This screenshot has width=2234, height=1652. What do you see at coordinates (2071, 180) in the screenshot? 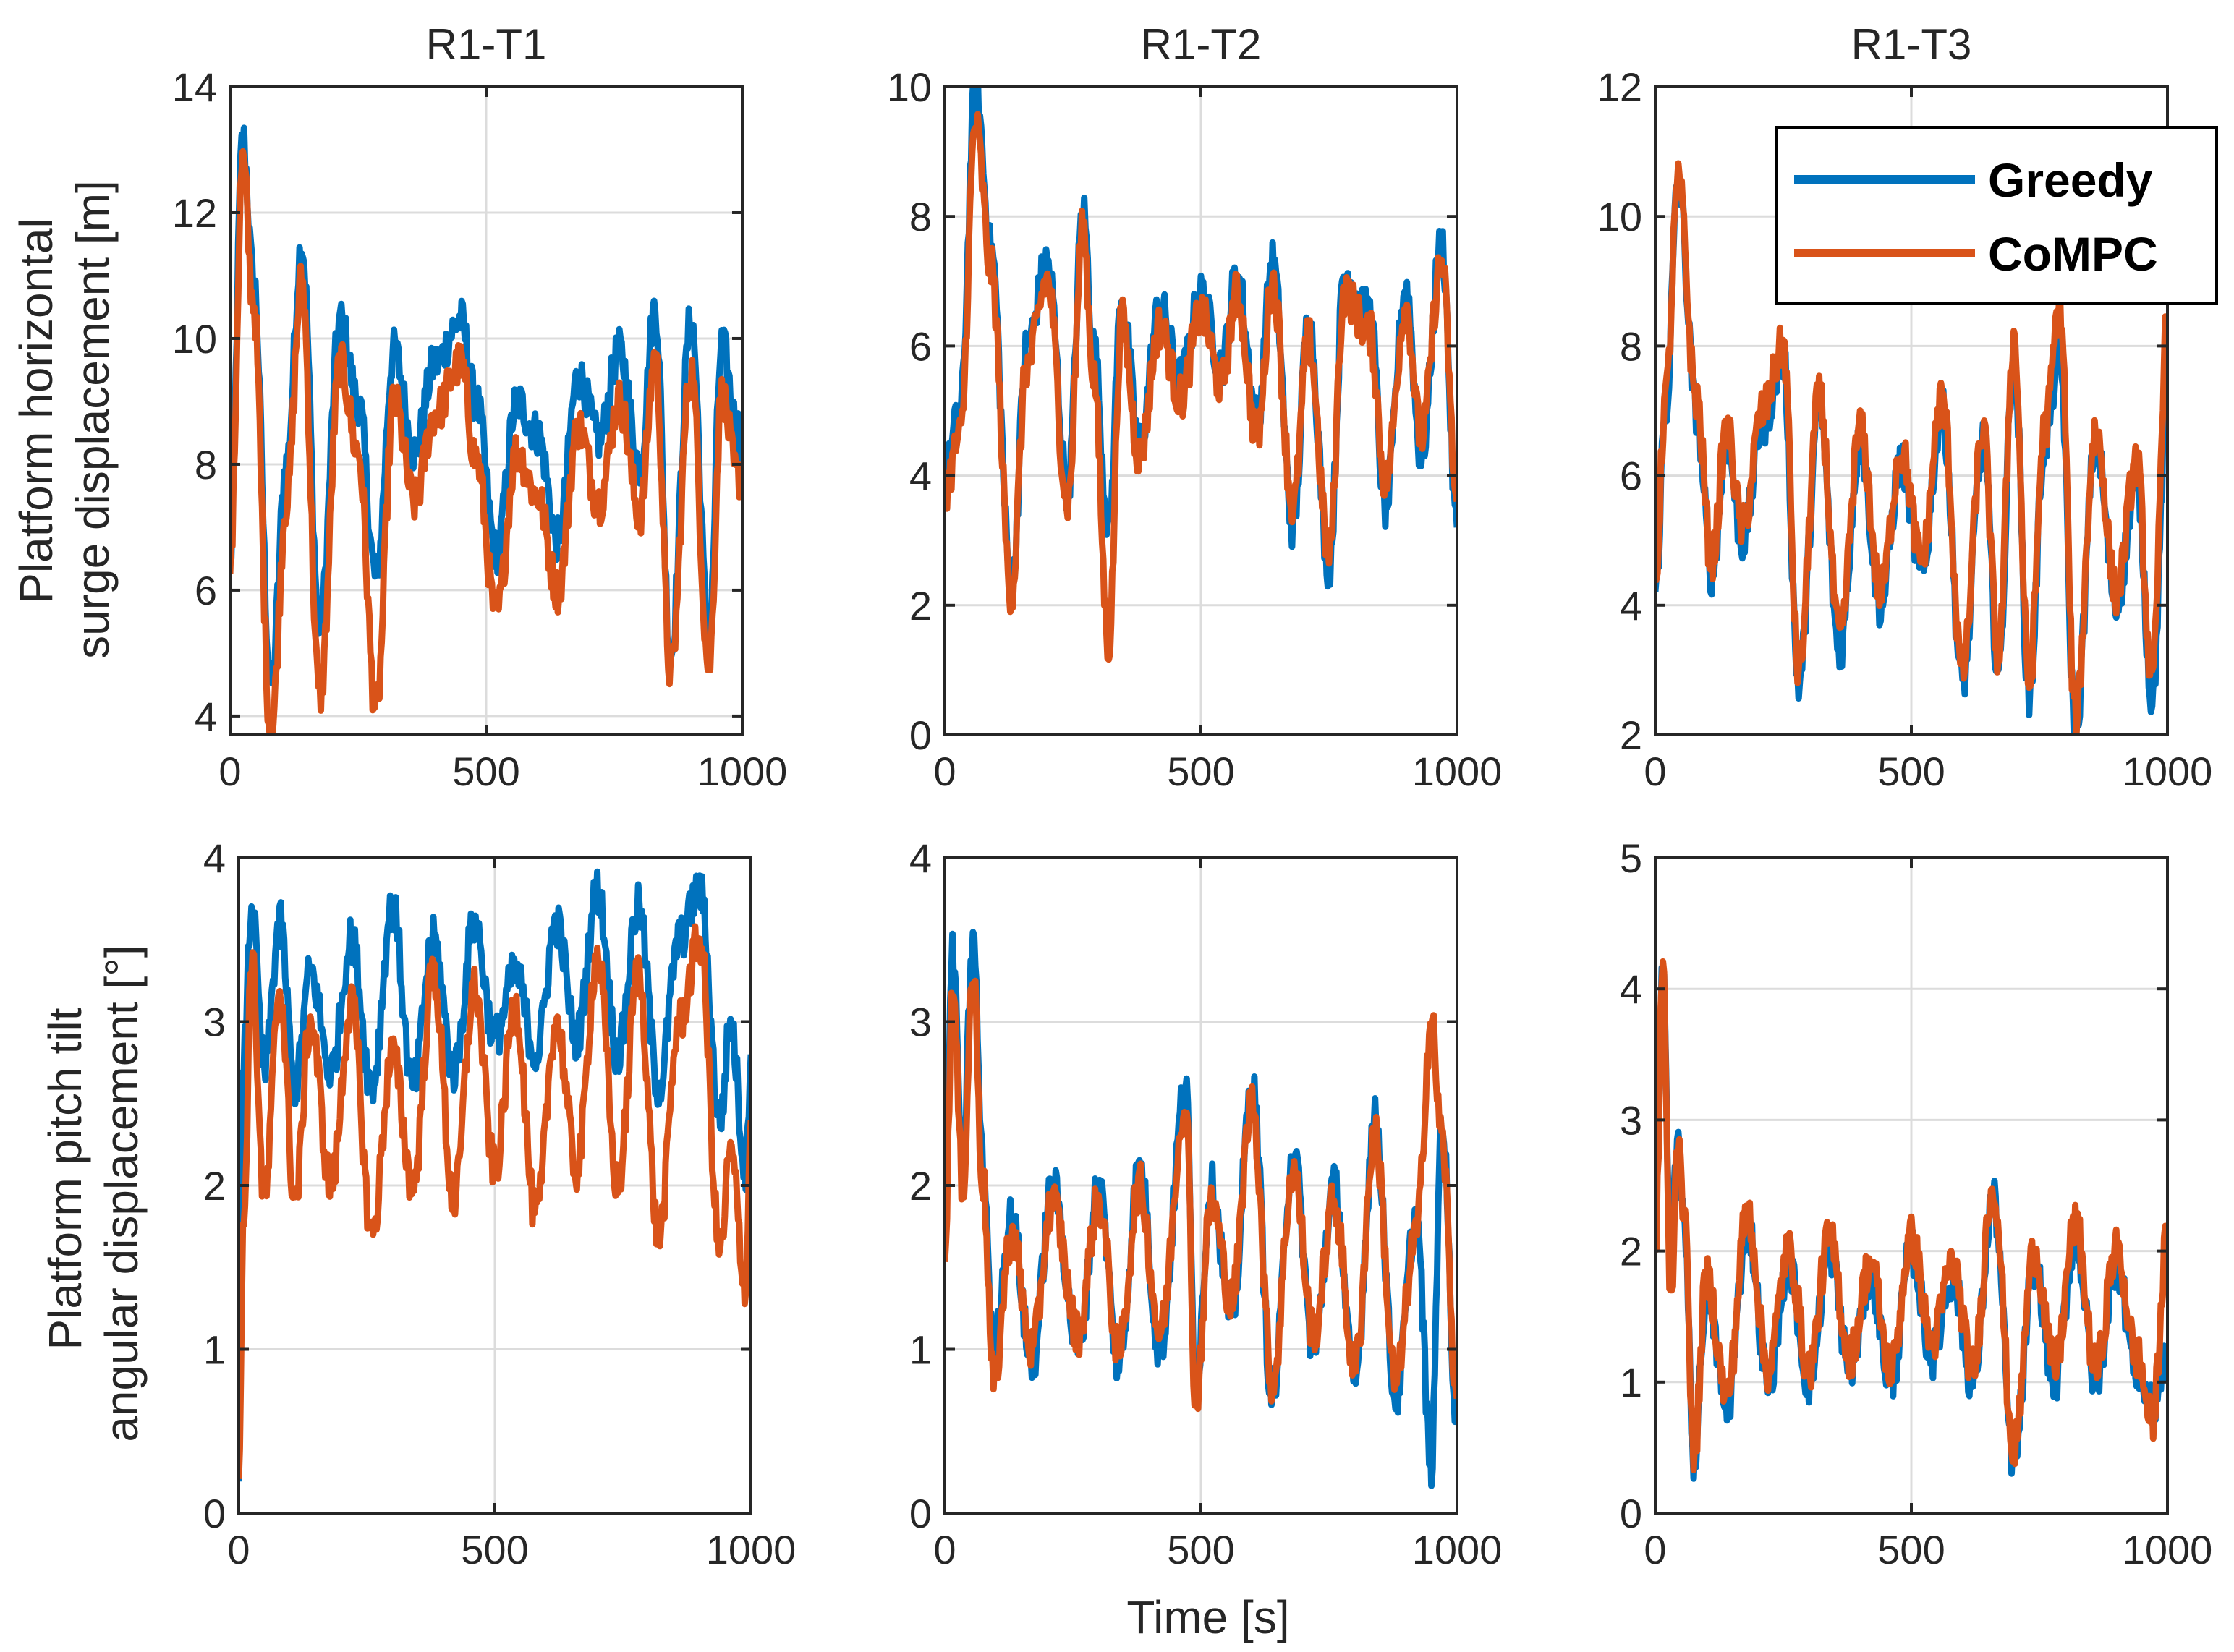
I see `legend-label-greedy: Greedy` at bounding box center [2071, 180].